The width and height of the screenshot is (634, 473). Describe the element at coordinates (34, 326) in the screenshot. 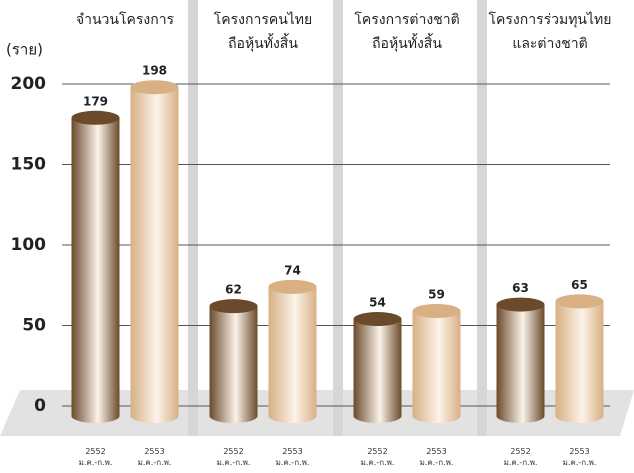

I see `y-tick-label: 50` at that location.